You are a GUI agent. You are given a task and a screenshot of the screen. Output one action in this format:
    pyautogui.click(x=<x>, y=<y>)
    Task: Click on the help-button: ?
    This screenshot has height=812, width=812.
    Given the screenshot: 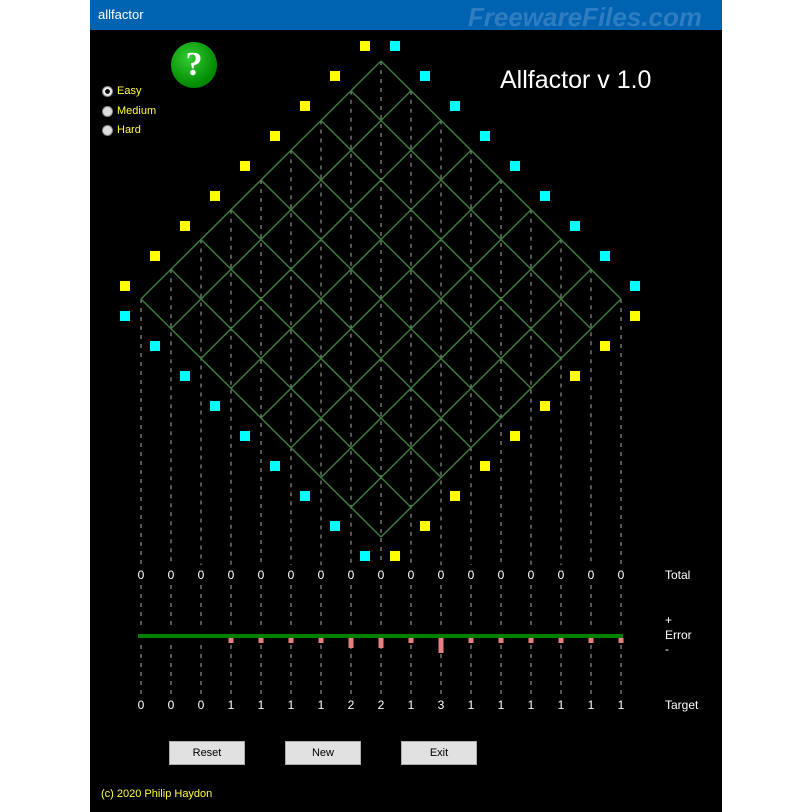 What is the action you would take?
    pyautogui.click(x=194, y=65)
    